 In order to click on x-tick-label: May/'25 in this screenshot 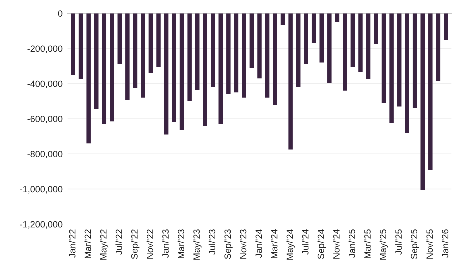, I will do `click(384, 245)`.